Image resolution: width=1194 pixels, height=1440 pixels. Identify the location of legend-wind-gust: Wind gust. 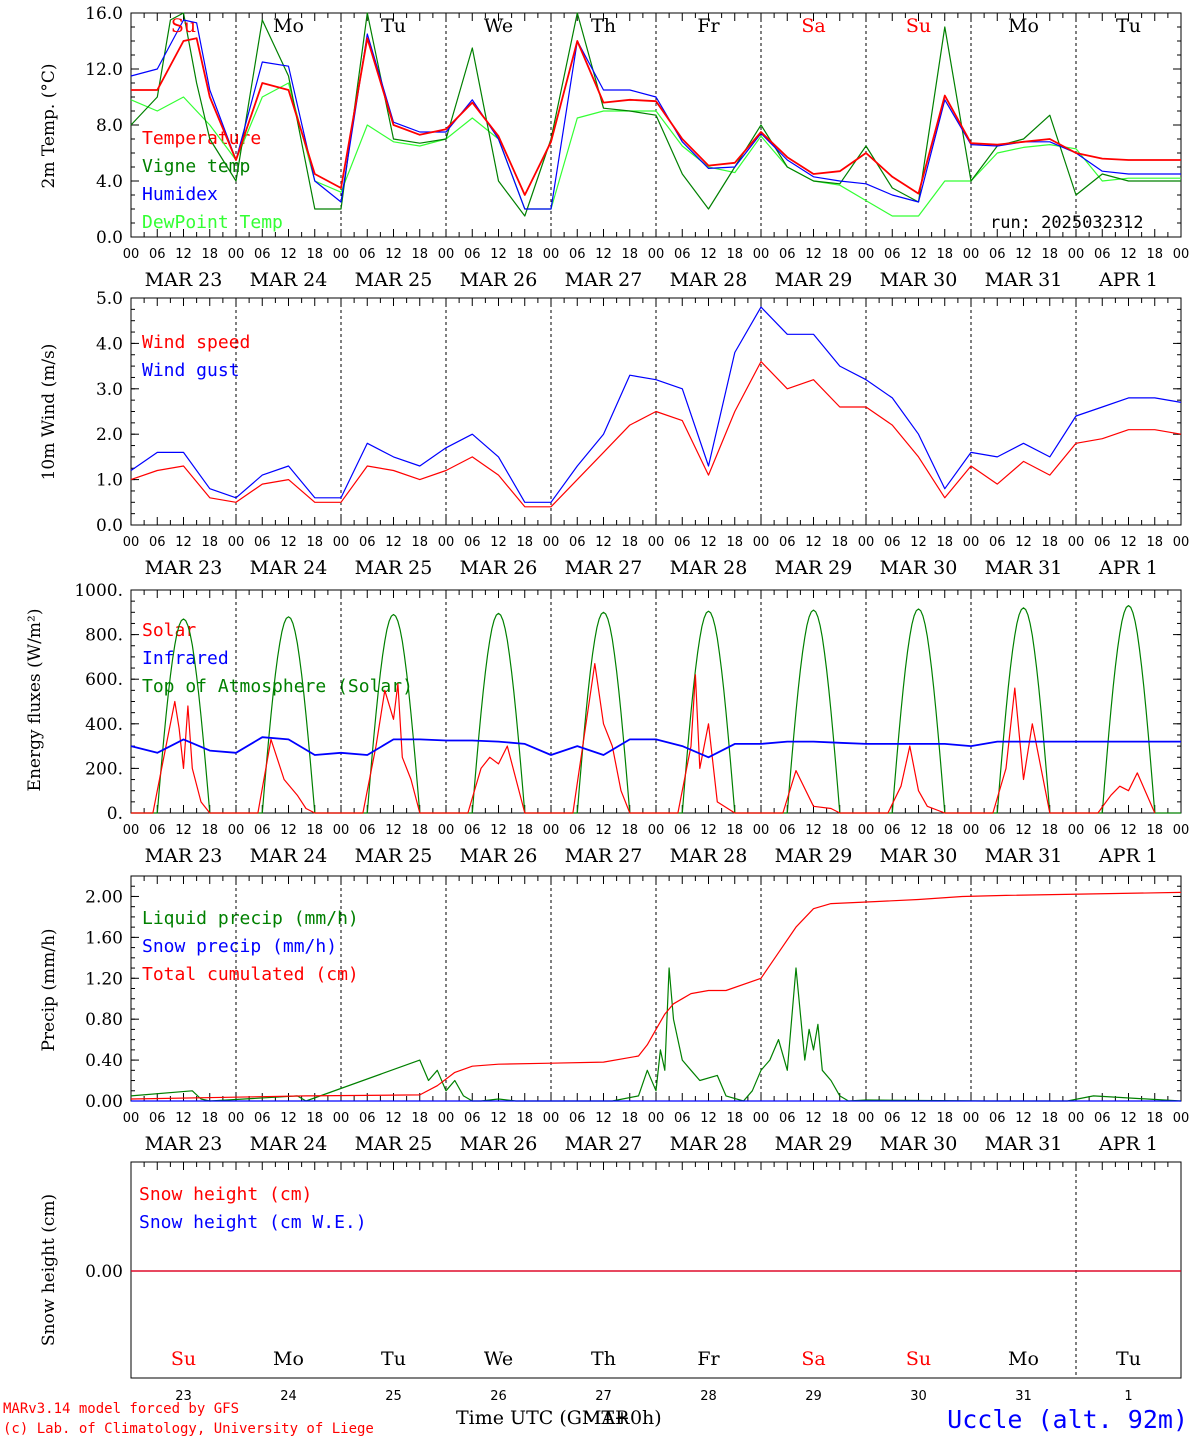
(191, 370).